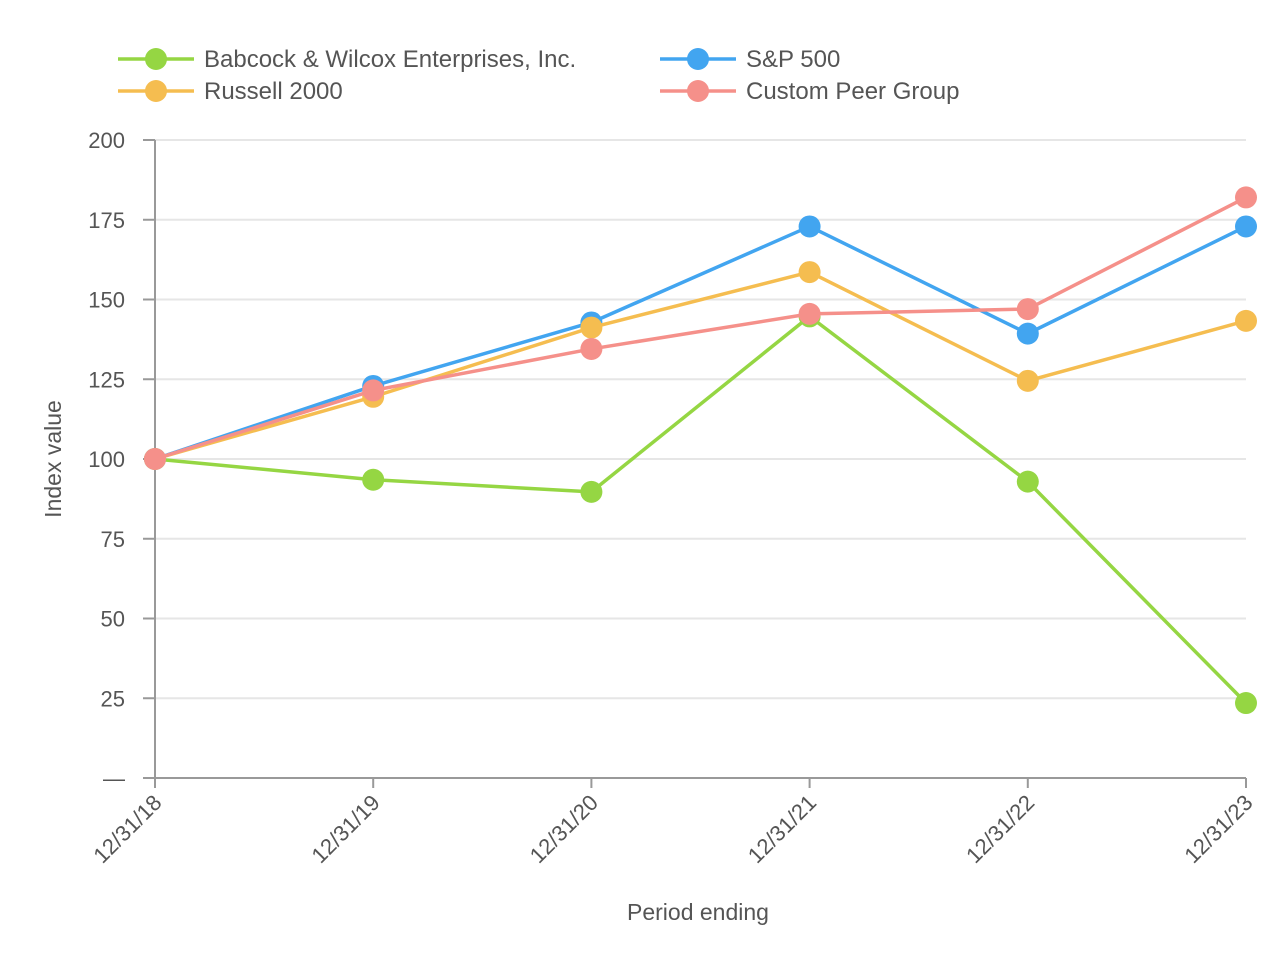 This screenshot has width=1276, height=960. I want to click on legend-label-1: S&P 500, so click(793, 59).